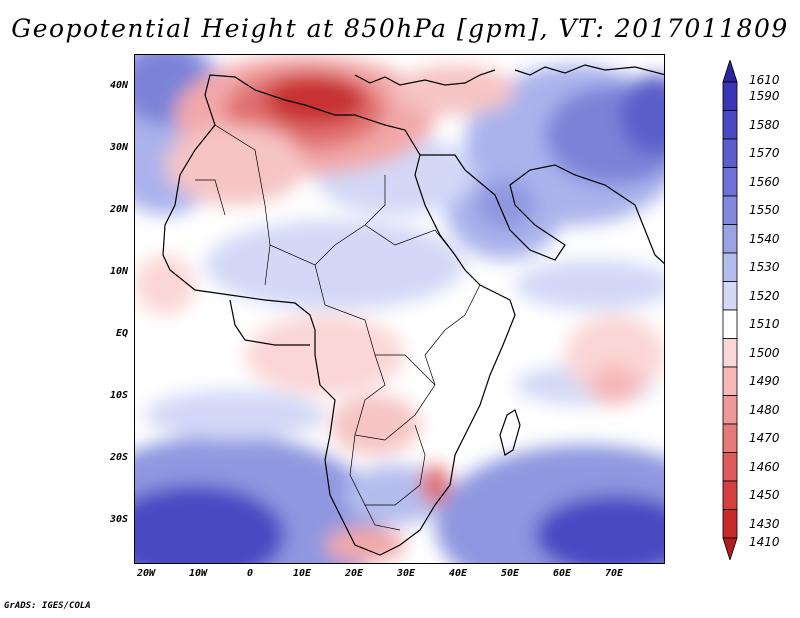 The image size is (800, 618). I want to click on colorbar-label-1520: 1520, so click(764, 295).